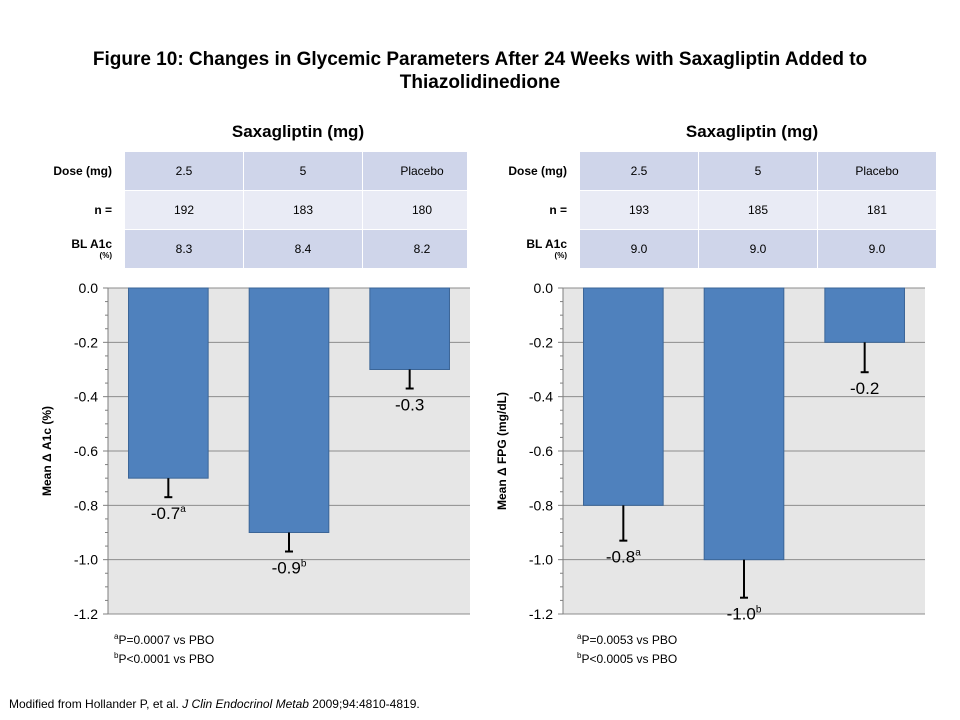 Image resolution: width=960 pixels, height=720 pixels. I want to click on data-label: -0.8a, so click(623, 557).